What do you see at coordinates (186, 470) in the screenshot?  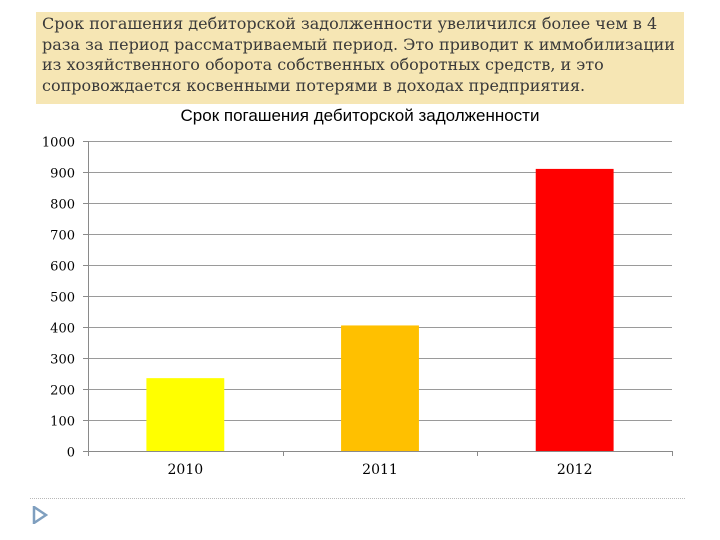 I see `x-tick-label: 2010` at bounding box center [186, 470].